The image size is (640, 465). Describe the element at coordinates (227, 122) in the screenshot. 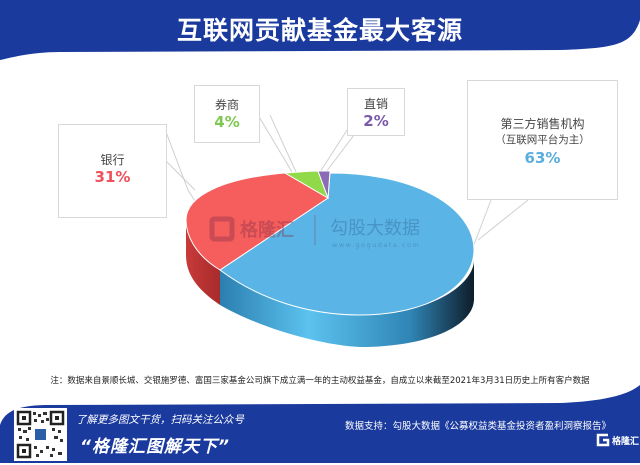

I see `callout-broker-pct: 4%` at that location.